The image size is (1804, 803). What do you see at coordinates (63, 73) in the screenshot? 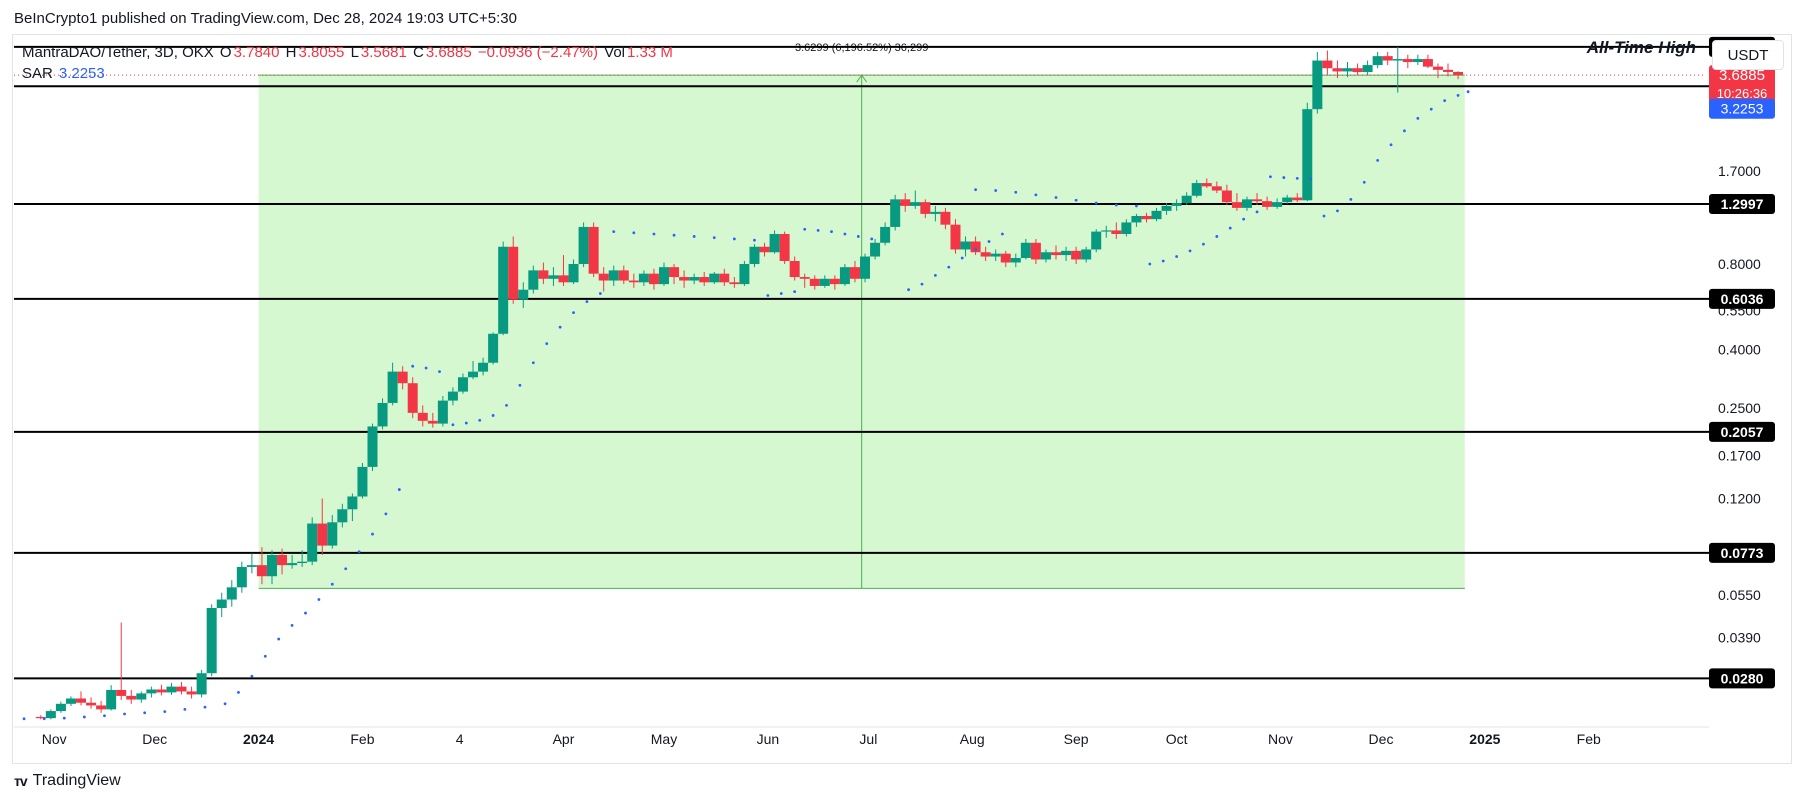
I see `sar-legend: SAR 3.2253` at bounding box center [63, 73].